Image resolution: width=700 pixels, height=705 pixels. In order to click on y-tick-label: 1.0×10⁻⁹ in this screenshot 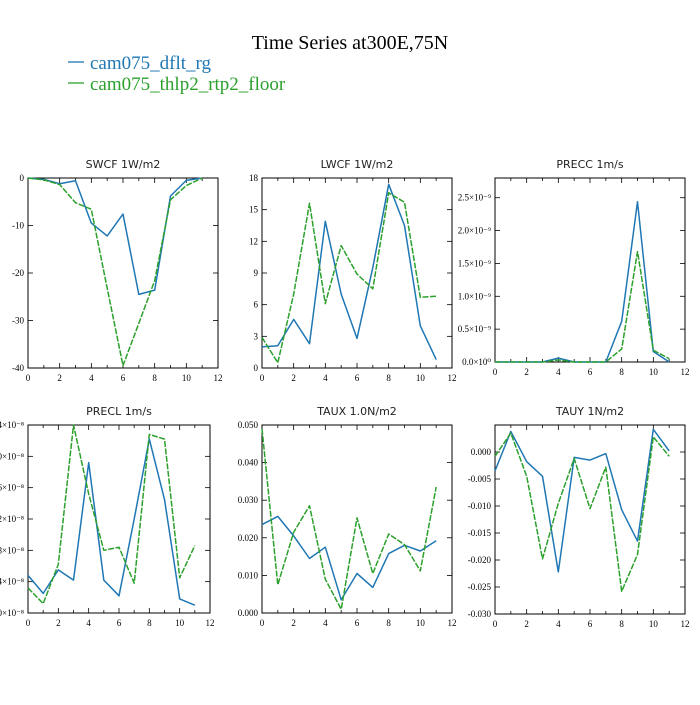, I will do `click(474, 296)`.